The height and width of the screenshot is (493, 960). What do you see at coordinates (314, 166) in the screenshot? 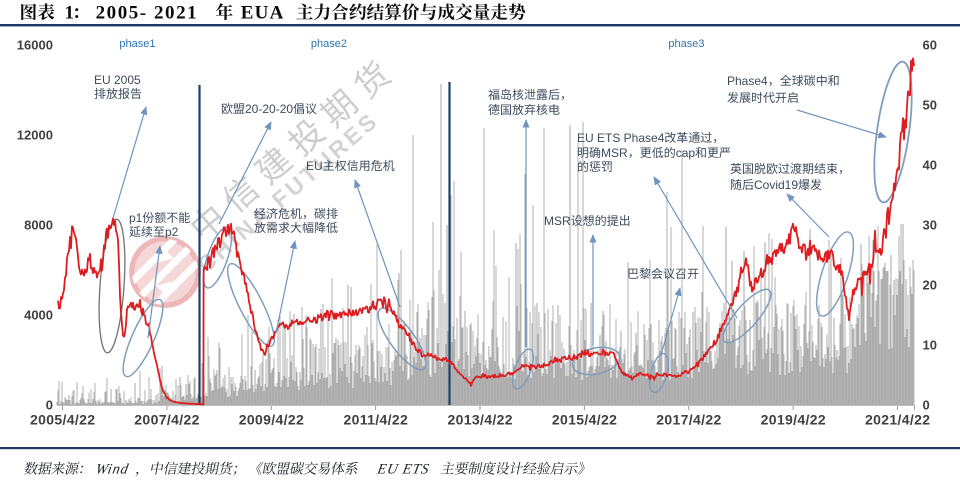
I see `svg-text: EU` at bounding box center [314, 166].